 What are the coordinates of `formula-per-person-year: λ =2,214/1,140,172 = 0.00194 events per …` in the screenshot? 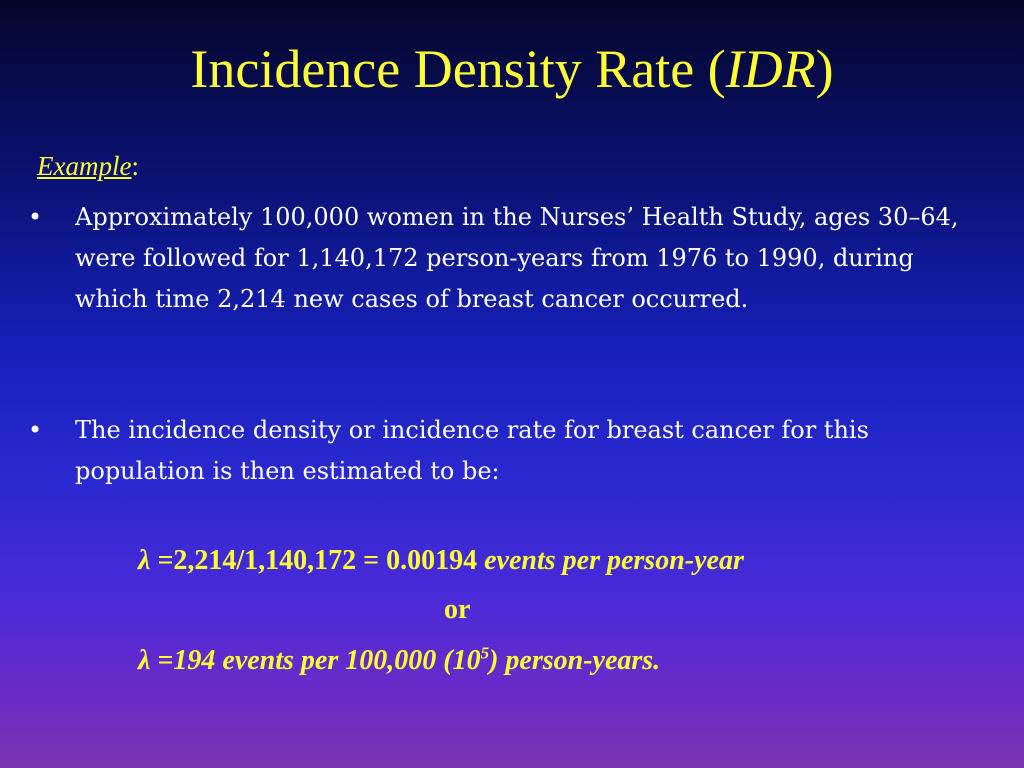 It's located at (441, 561).